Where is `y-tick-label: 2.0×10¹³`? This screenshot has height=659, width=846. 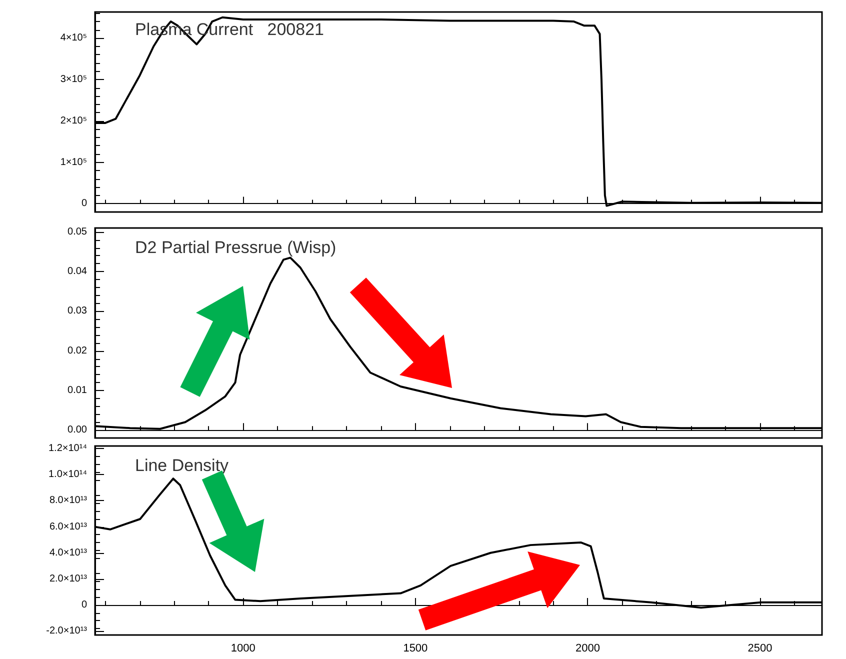 y-tick-label: 2.0×10¹³ is located at coordinates (68, 578).